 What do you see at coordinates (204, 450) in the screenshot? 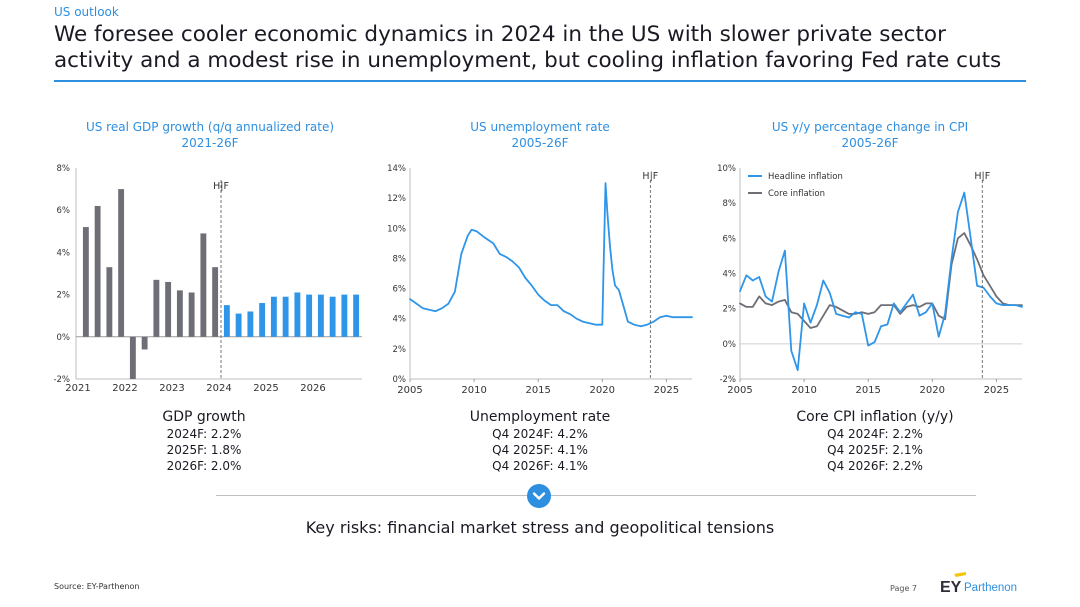
I see `gdp-summary-line: 2025F: 1.8%` at bounding box center [204, 450].